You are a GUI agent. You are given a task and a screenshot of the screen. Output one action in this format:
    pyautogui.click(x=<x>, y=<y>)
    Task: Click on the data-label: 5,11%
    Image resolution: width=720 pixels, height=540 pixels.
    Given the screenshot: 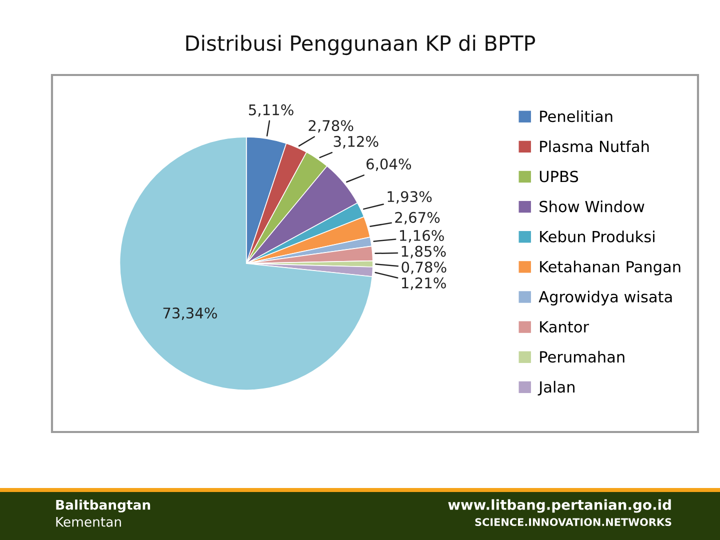 What is the action you would take?
    pyautogui.click(x=271, y=110)
    